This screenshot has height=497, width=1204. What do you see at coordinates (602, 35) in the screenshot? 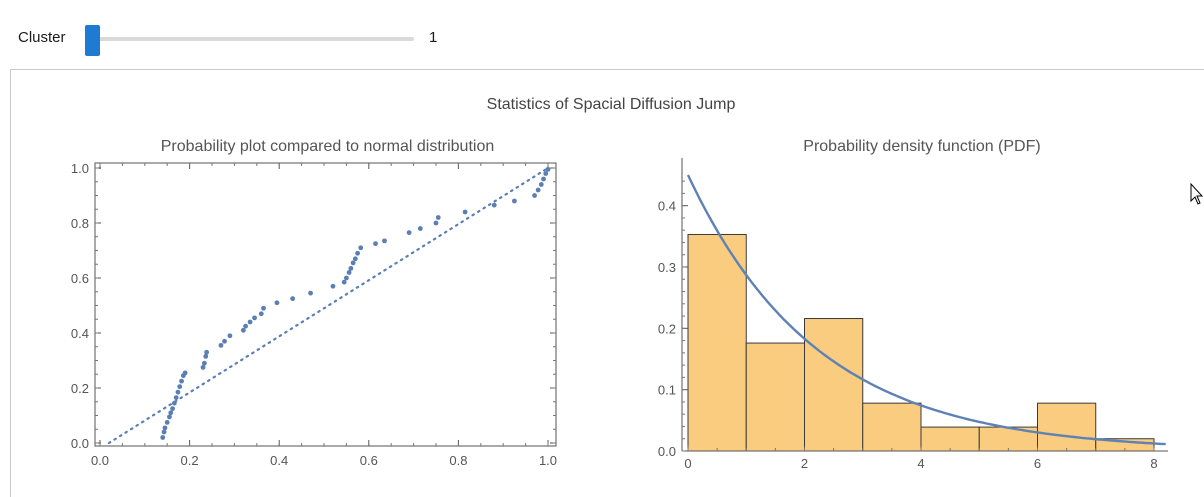
I see `manipulate-controls: Cluster 1` at bounding box center [602, 35].